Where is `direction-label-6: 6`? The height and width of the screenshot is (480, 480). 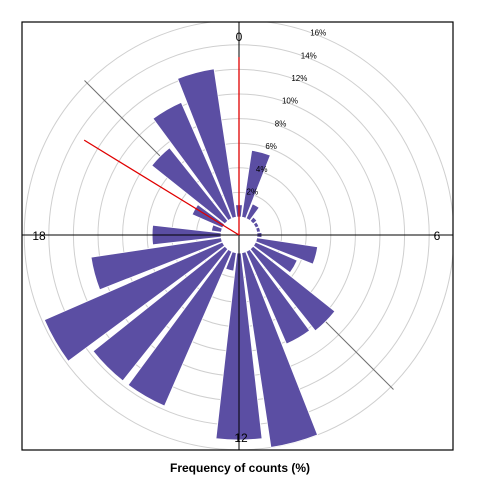 direction-label-6: 6 is located at coordinates (437, 236).